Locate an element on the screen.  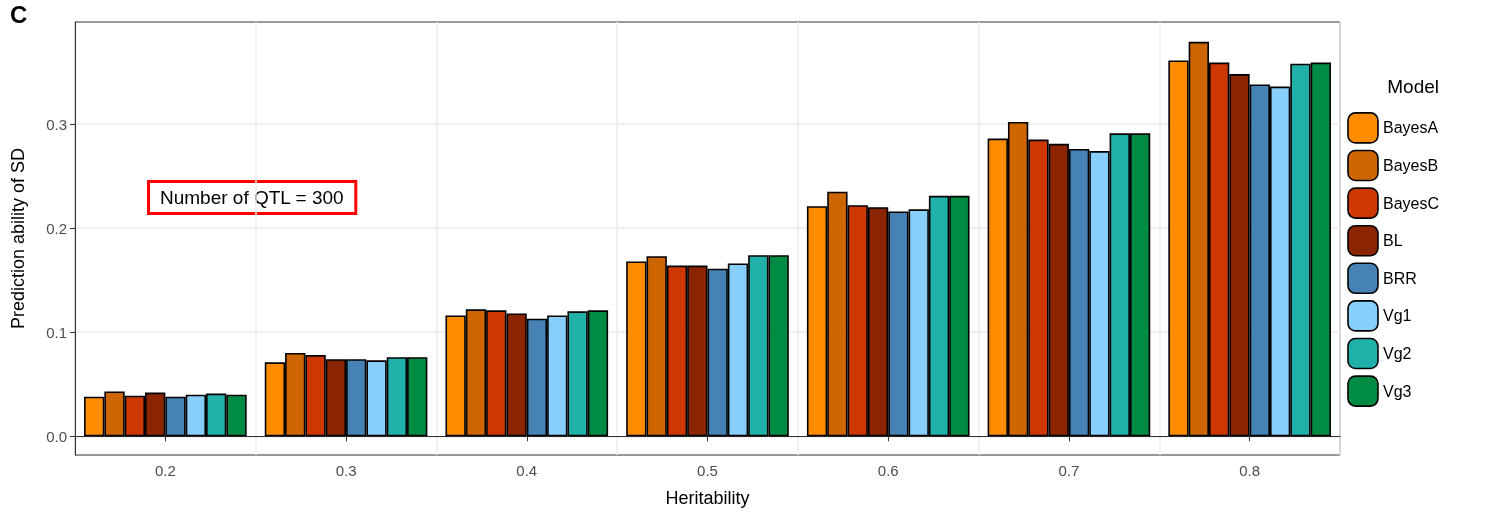
legend-label: BayesC is located at coordinates (1411, 203).